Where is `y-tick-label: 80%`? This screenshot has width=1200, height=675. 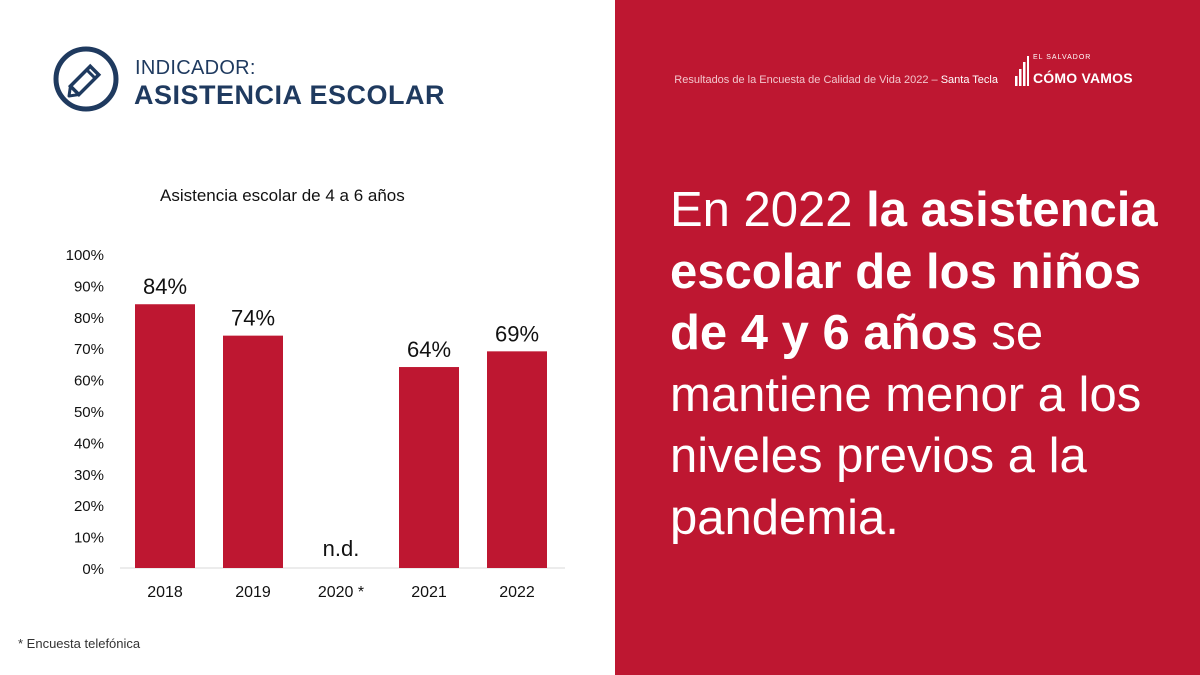 y-tick-label: 80% is located at coordinates (89, 318).